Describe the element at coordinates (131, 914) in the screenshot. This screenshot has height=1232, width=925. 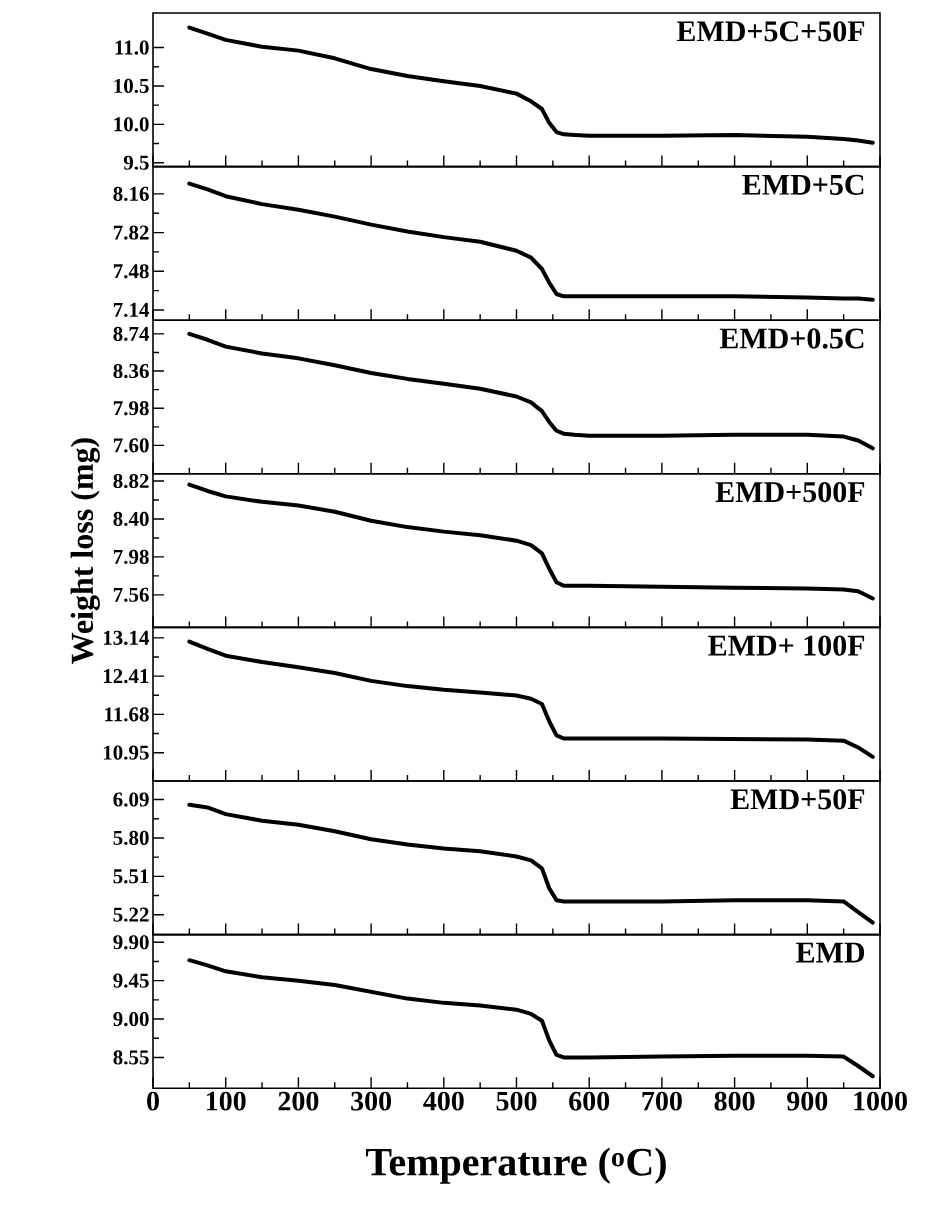
I see `y-tick-label: 5.22` at that location.